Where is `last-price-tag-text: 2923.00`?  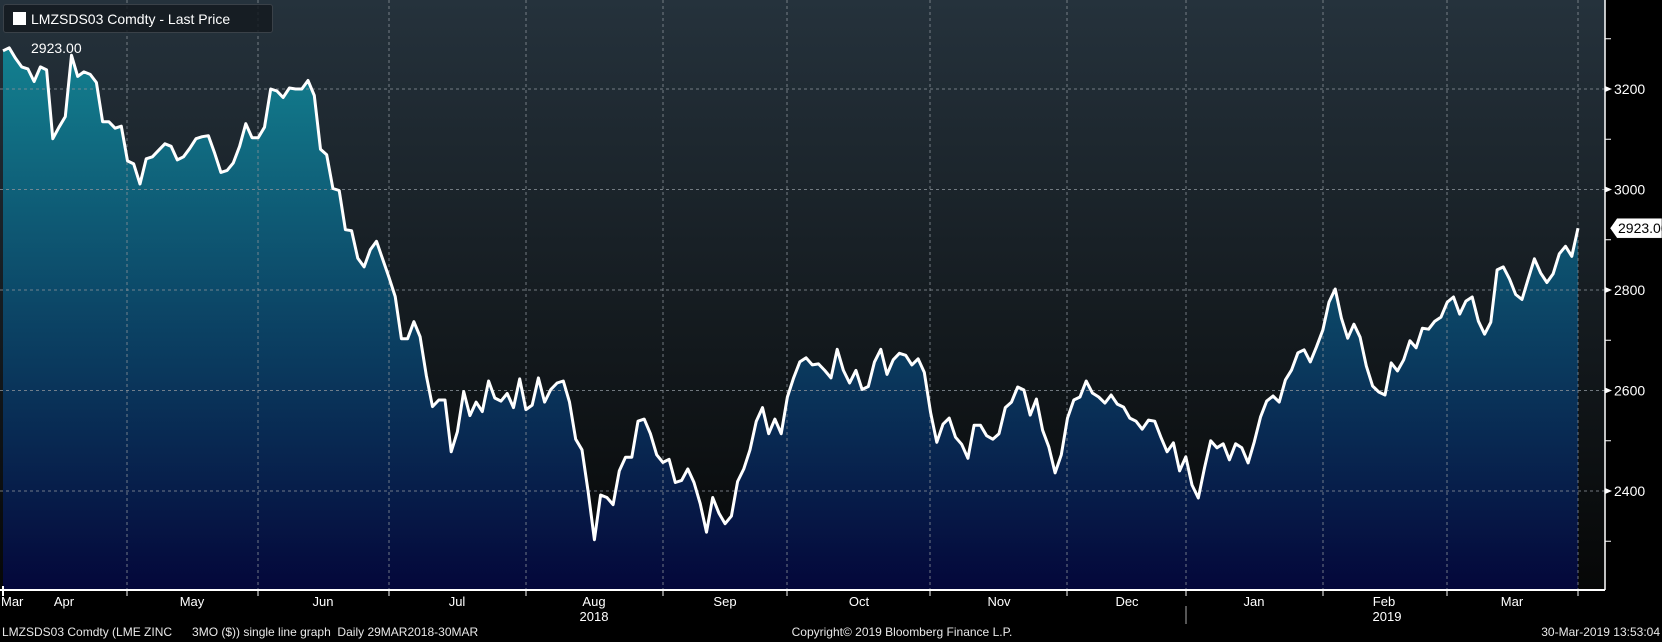 last-price-tag-text: 2923.00 is located at coordinates (1640, 228).